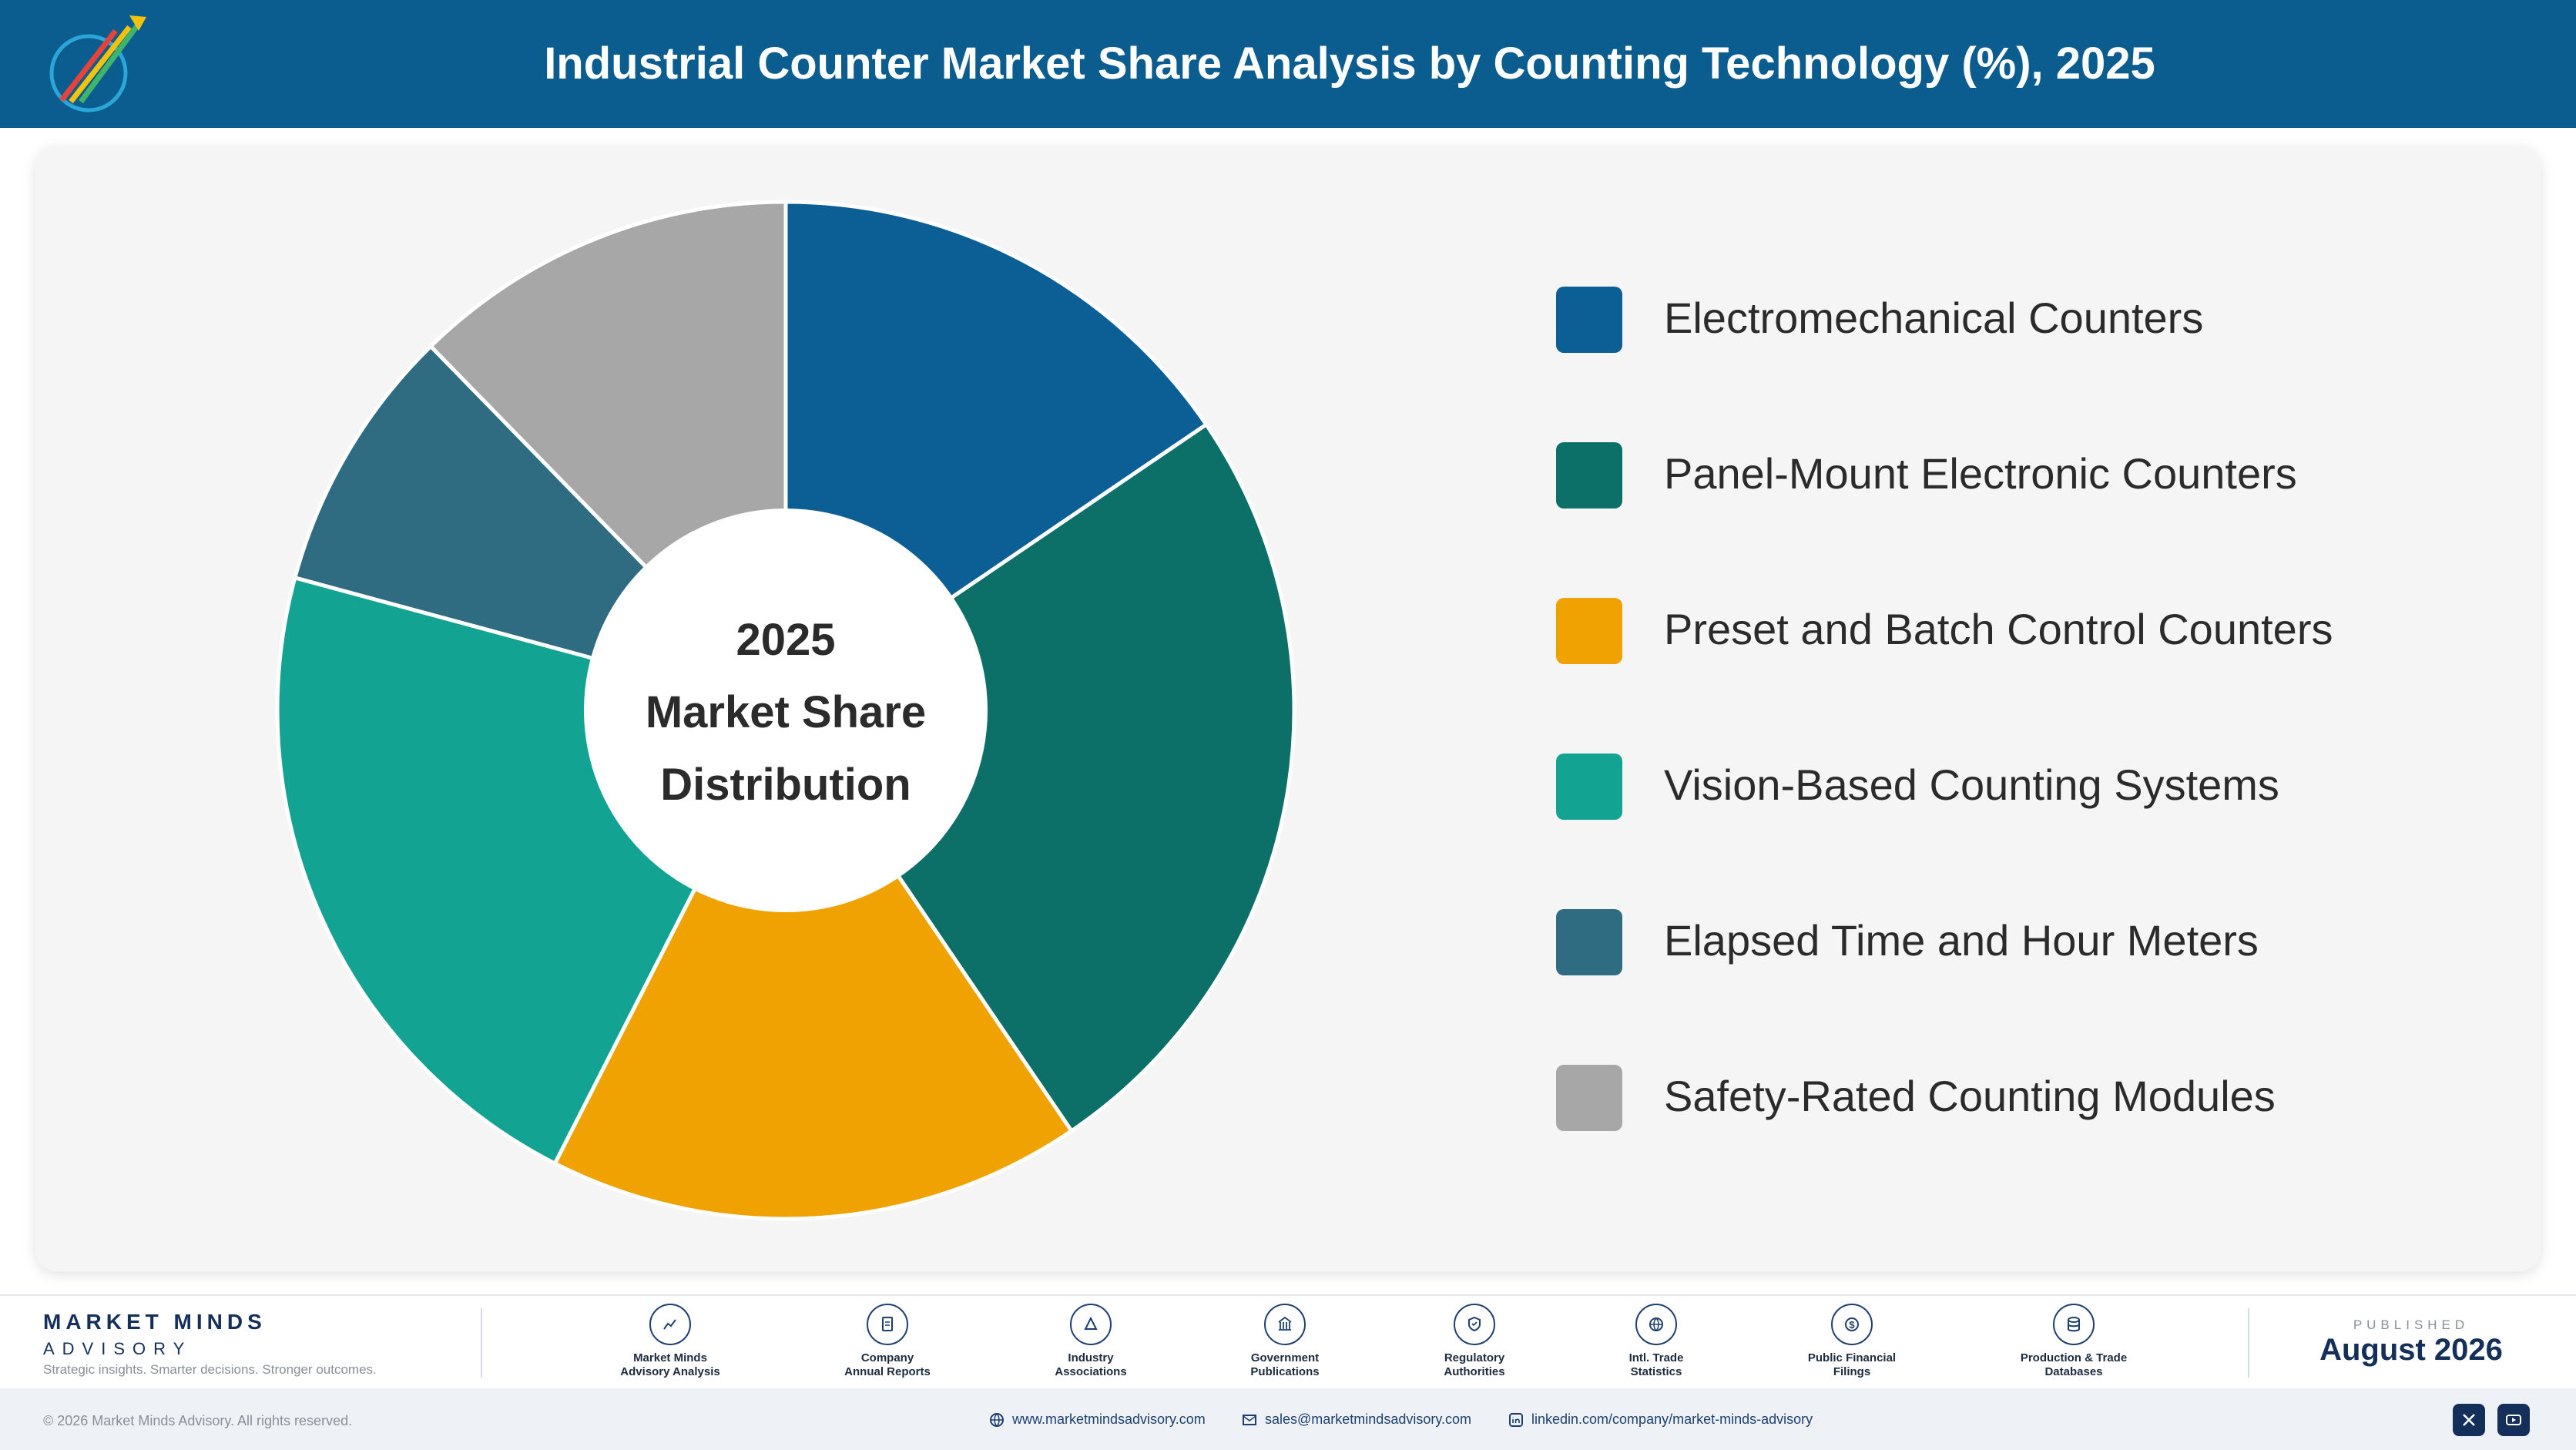  I want to click on legend-label: Vision-Based Counting Systems, so click(1971, 784).